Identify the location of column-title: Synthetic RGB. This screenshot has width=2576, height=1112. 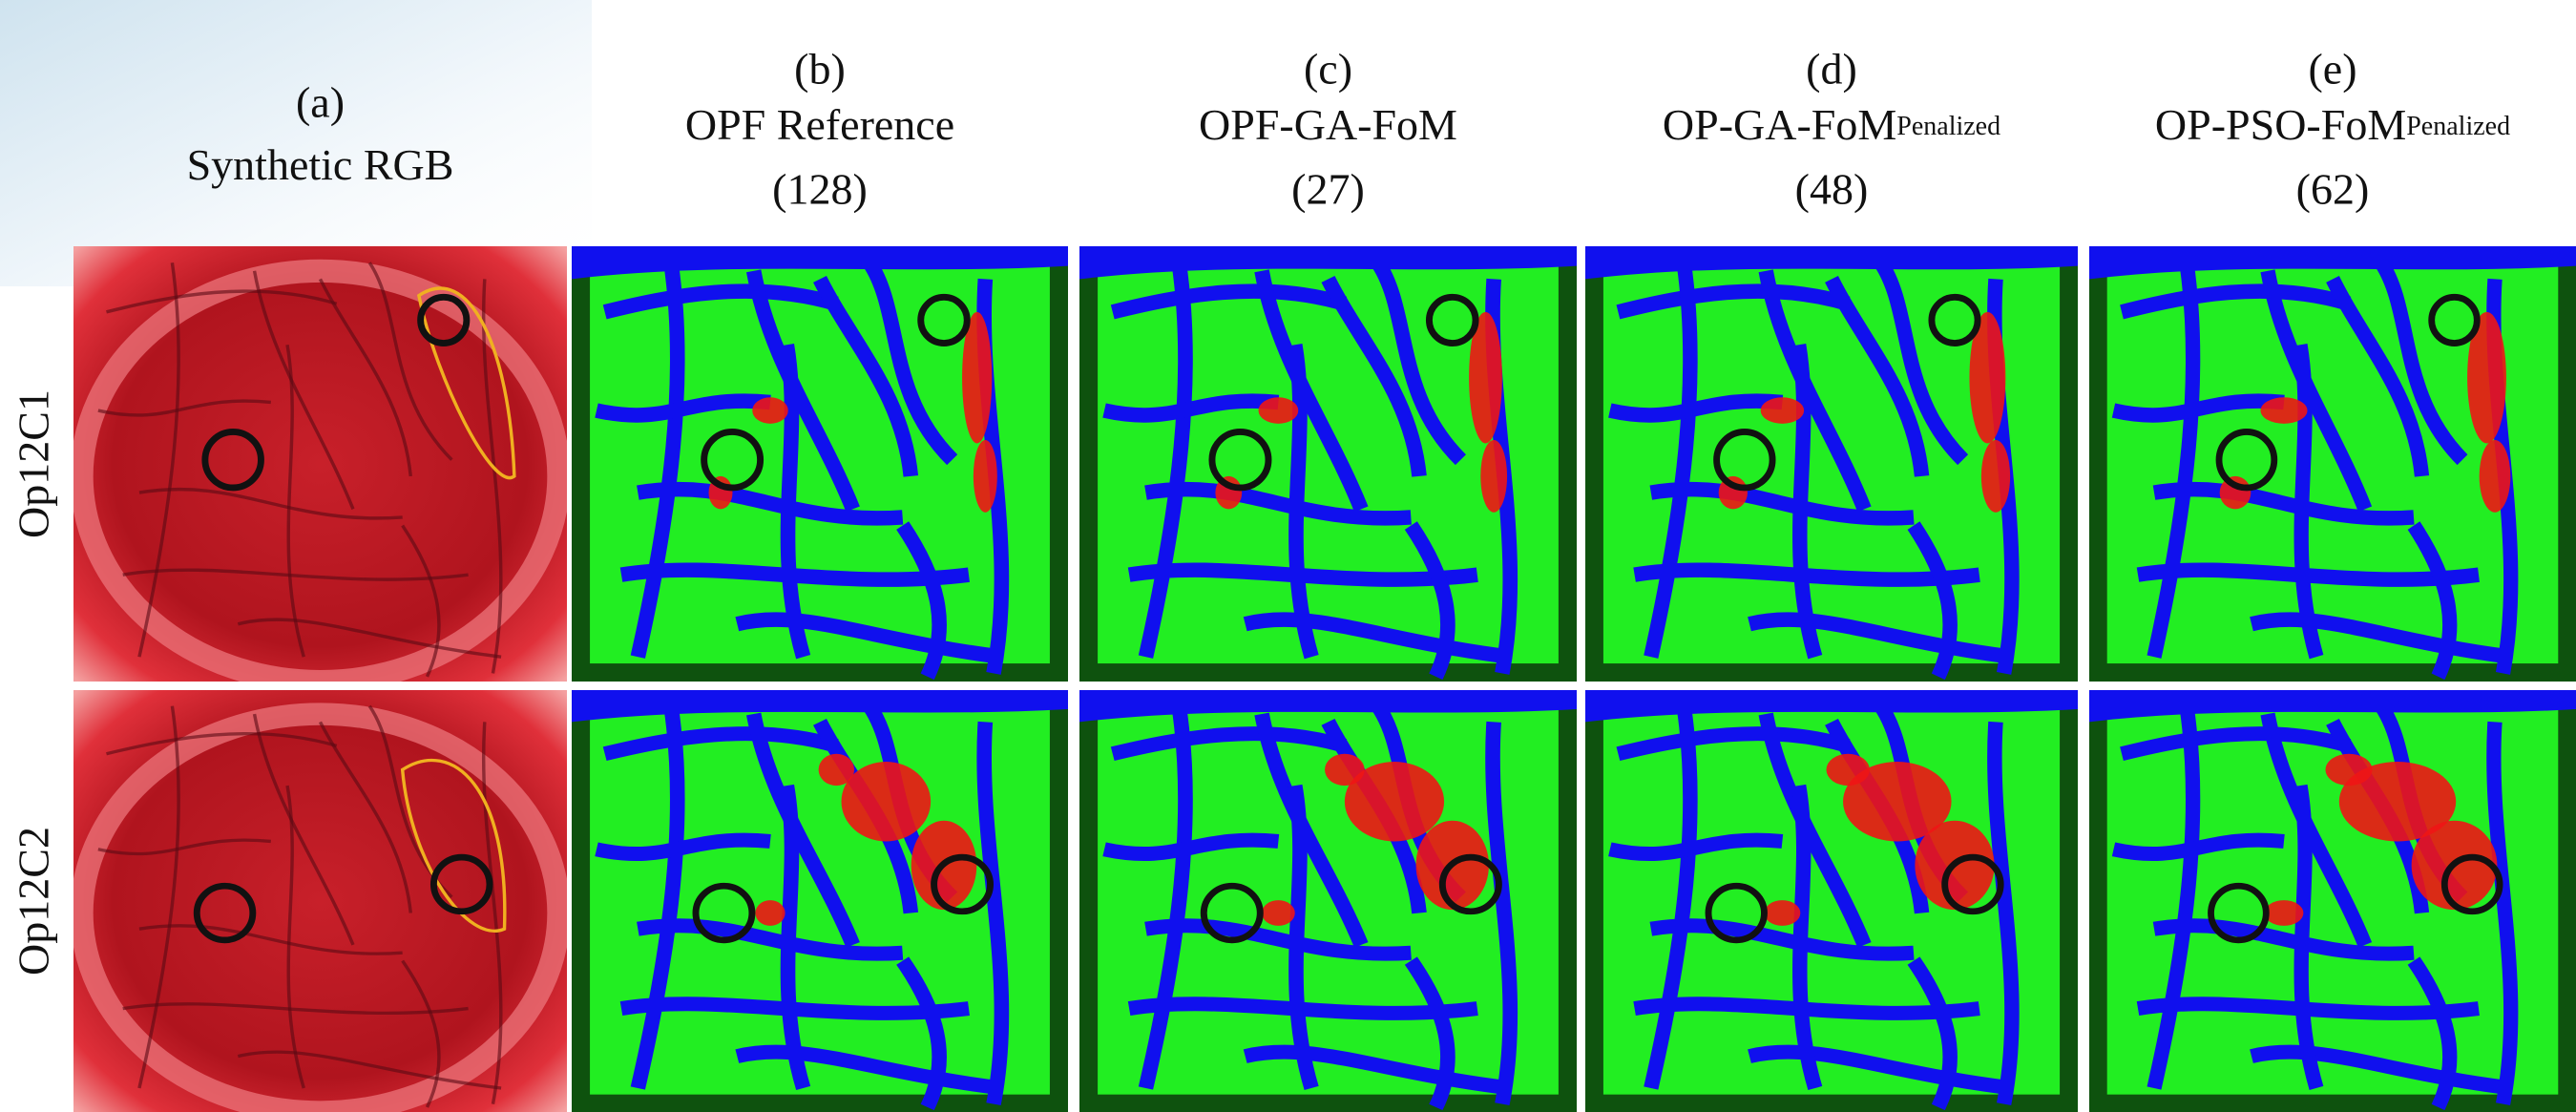
(320, 164).